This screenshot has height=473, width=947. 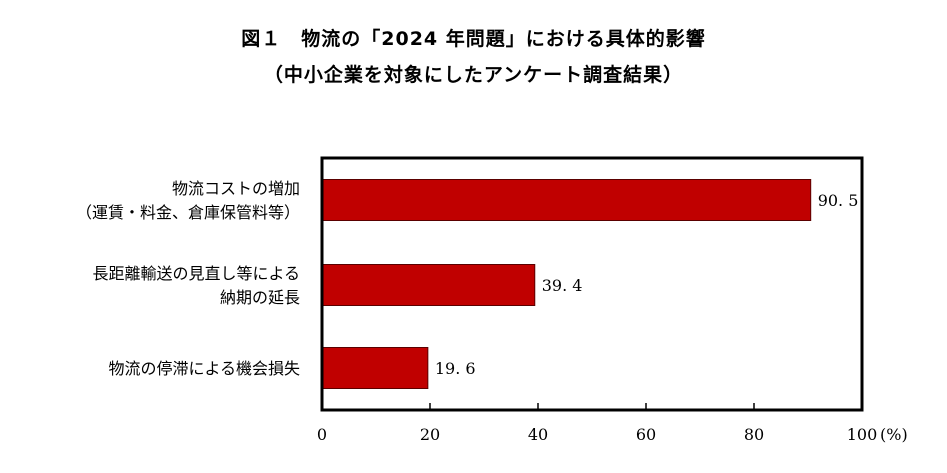 I want to click on x-tick-label-80: 80, so click(x=754, y=434).